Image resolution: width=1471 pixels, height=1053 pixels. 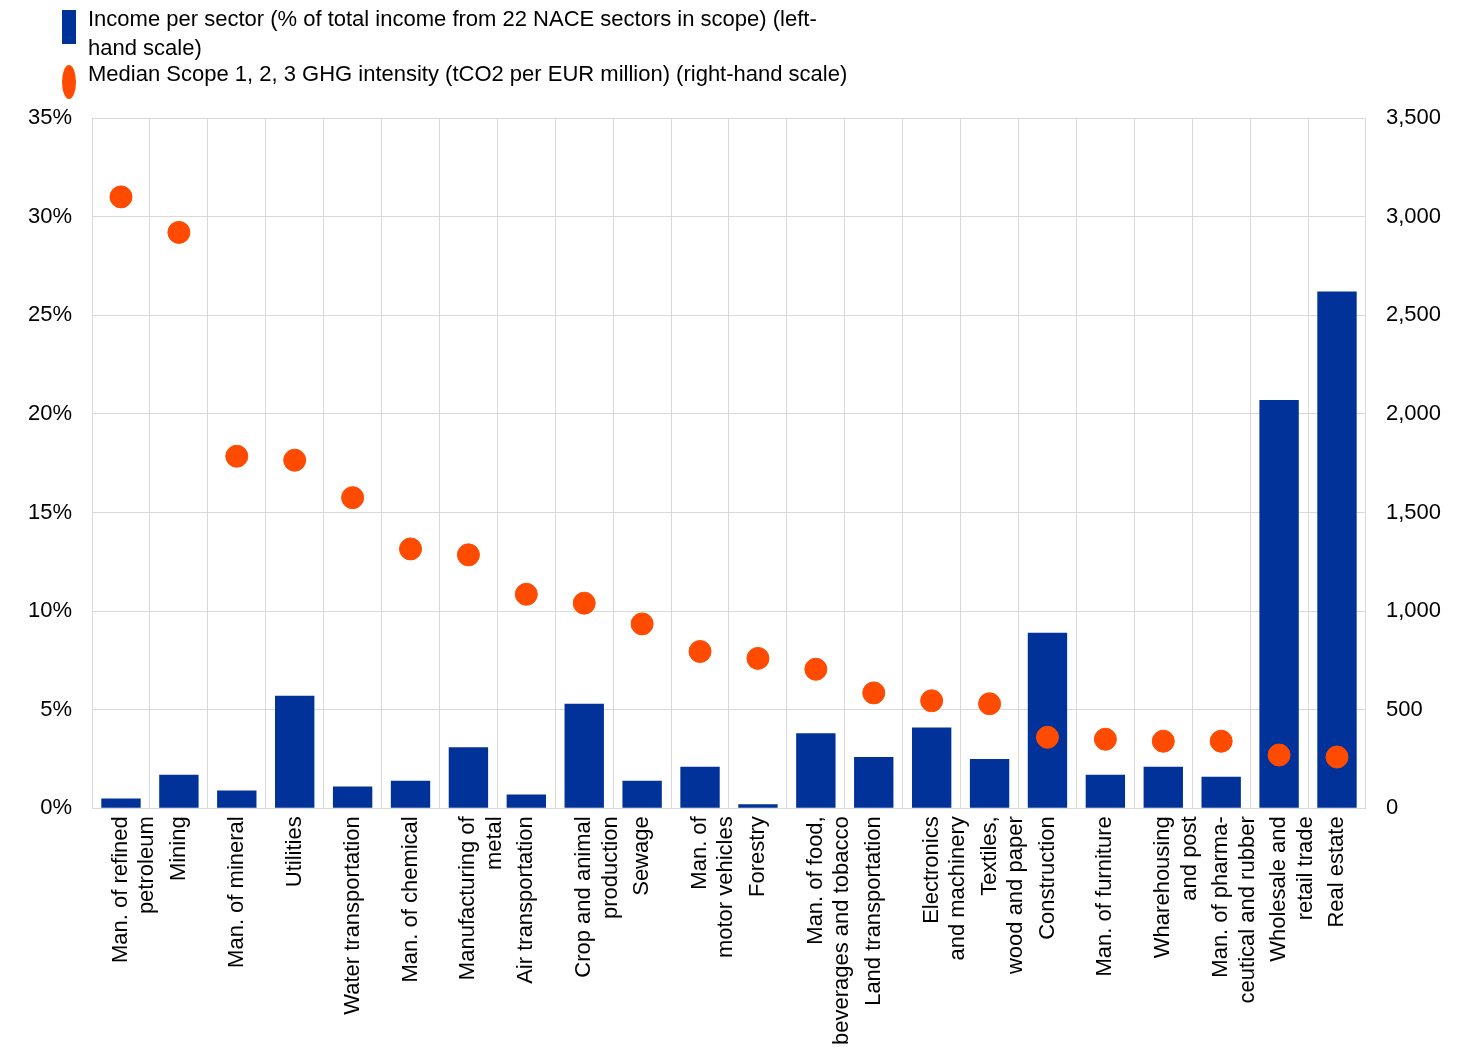 I want to click on x-tick-label: Sewage, so click(x=641, y=856).